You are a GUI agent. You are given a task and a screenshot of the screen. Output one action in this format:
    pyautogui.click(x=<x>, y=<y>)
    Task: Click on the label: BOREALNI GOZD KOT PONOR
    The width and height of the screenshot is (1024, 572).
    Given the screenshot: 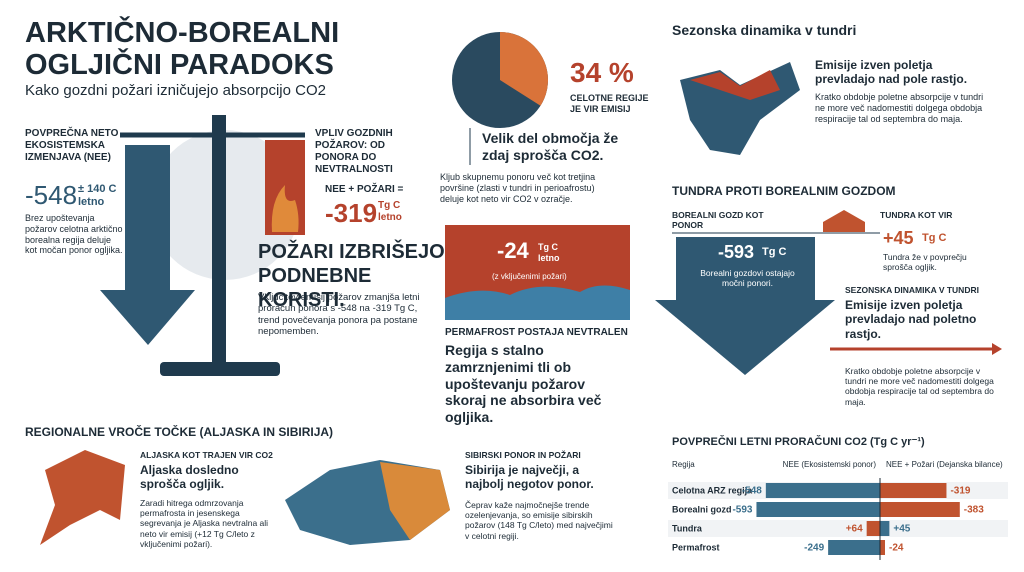 What is the action you would take?
    pyautogui.click(x=718, y=220)
    